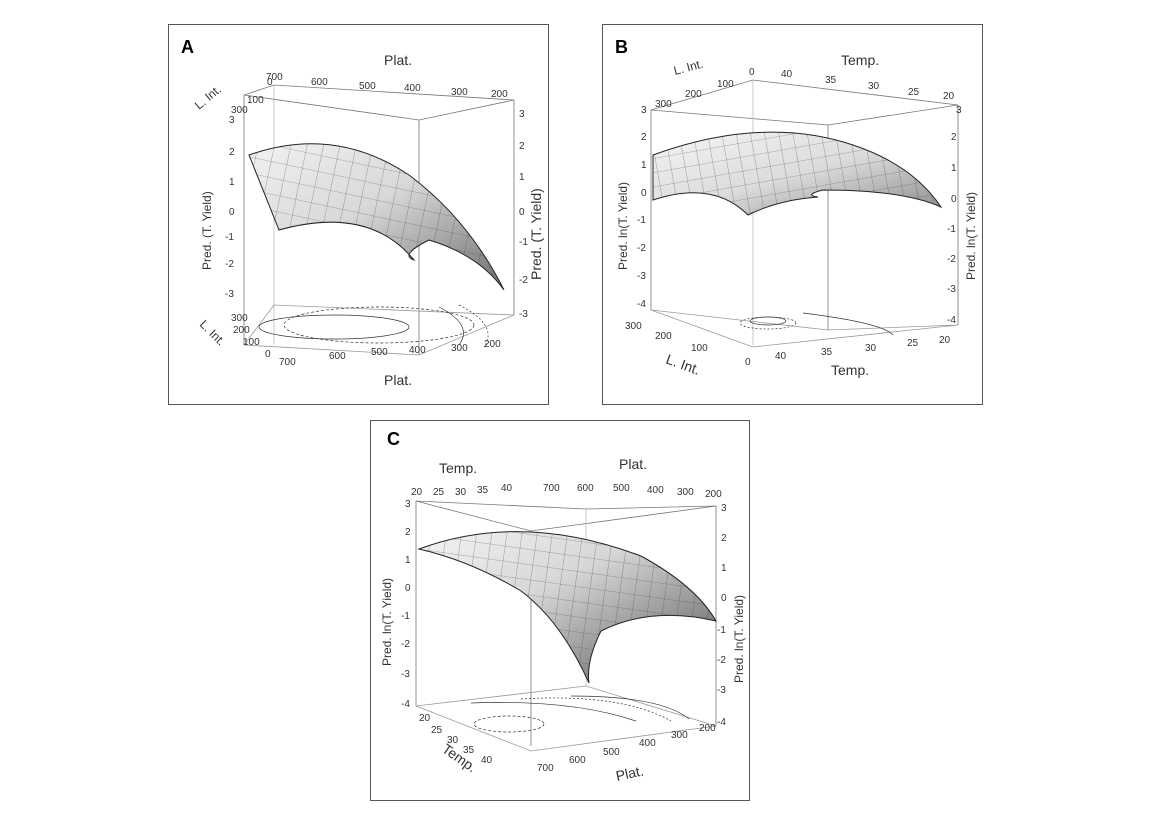  Describe the element at coordinates (804, 213) in the screenshot. I see `plot-box` at that location.